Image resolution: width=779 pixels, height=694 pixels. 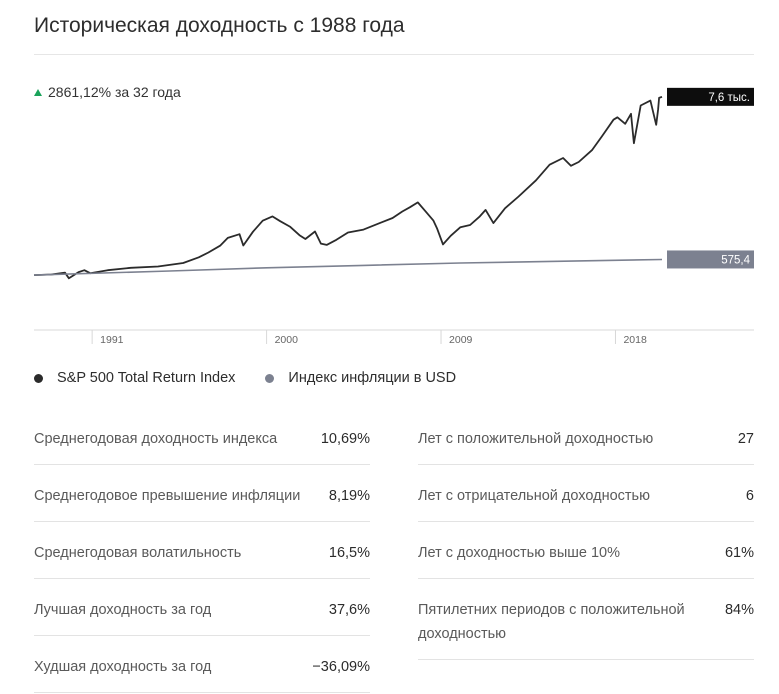 I want to click on stat-row: Среднегодовая волатильность 16,5%, so click(x=202, y=550).